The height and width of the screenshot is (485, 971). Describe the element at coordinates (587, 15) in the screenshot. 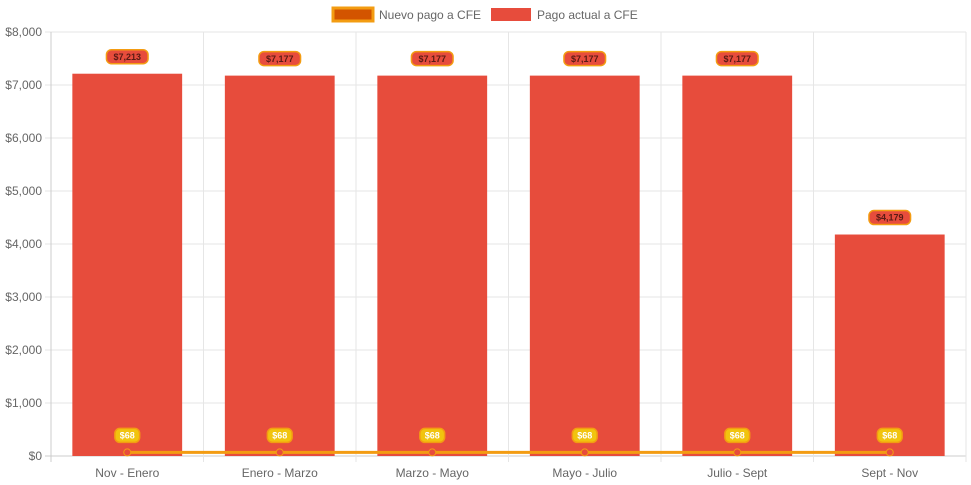

I see `legend-label-pago-actual: Pago actual a CFE` at that location.